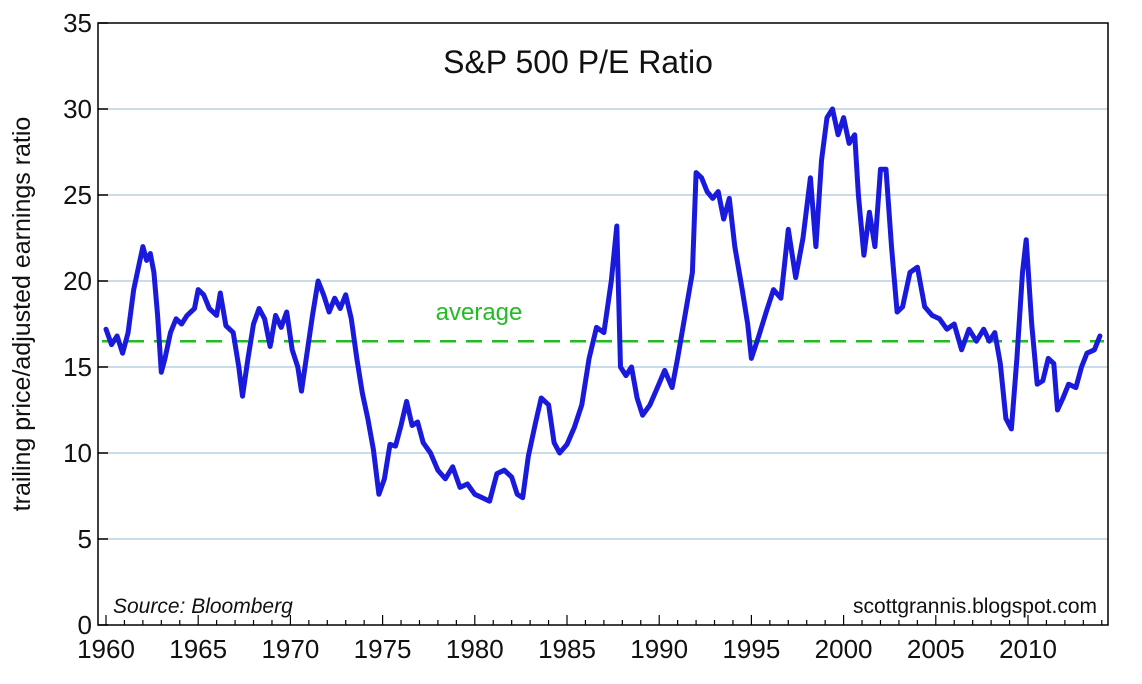 The height and width of the screenshot is (684, 1142). Describe the element at coordinates (77, 195) in the screenshot. I see `y-tick-label-25: 25` at that location.